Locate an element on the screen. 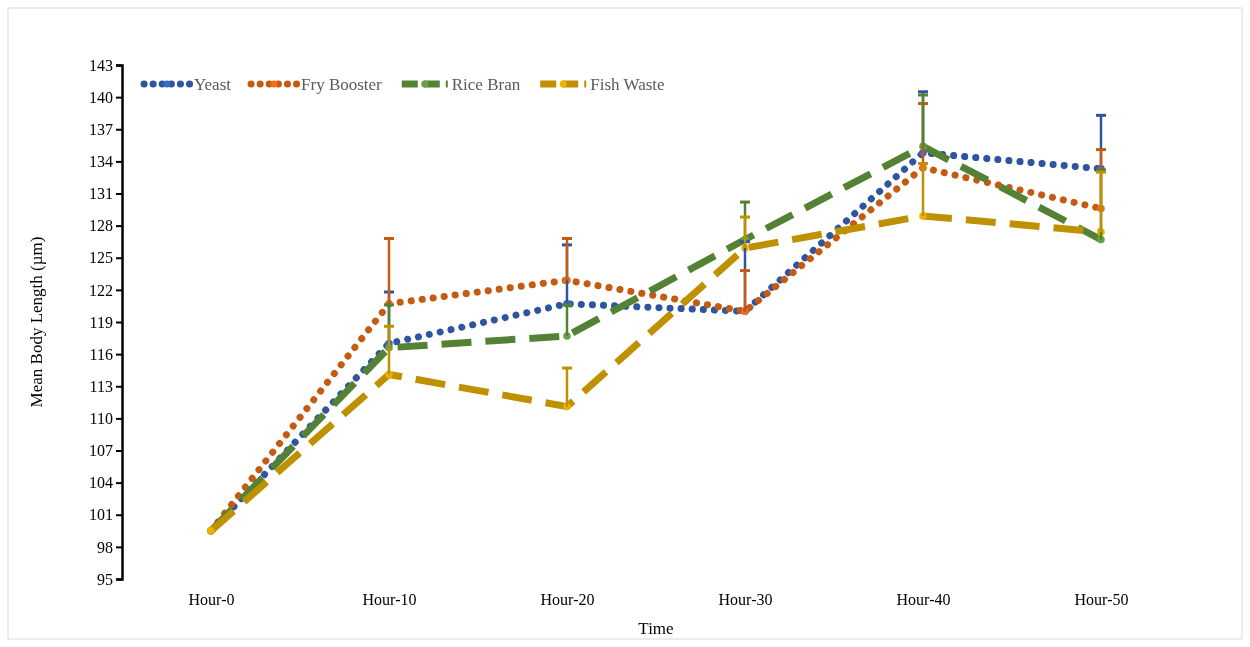 The image size is (1250, 647). y-tick-label: 116 is located at coordinates (101, 354).